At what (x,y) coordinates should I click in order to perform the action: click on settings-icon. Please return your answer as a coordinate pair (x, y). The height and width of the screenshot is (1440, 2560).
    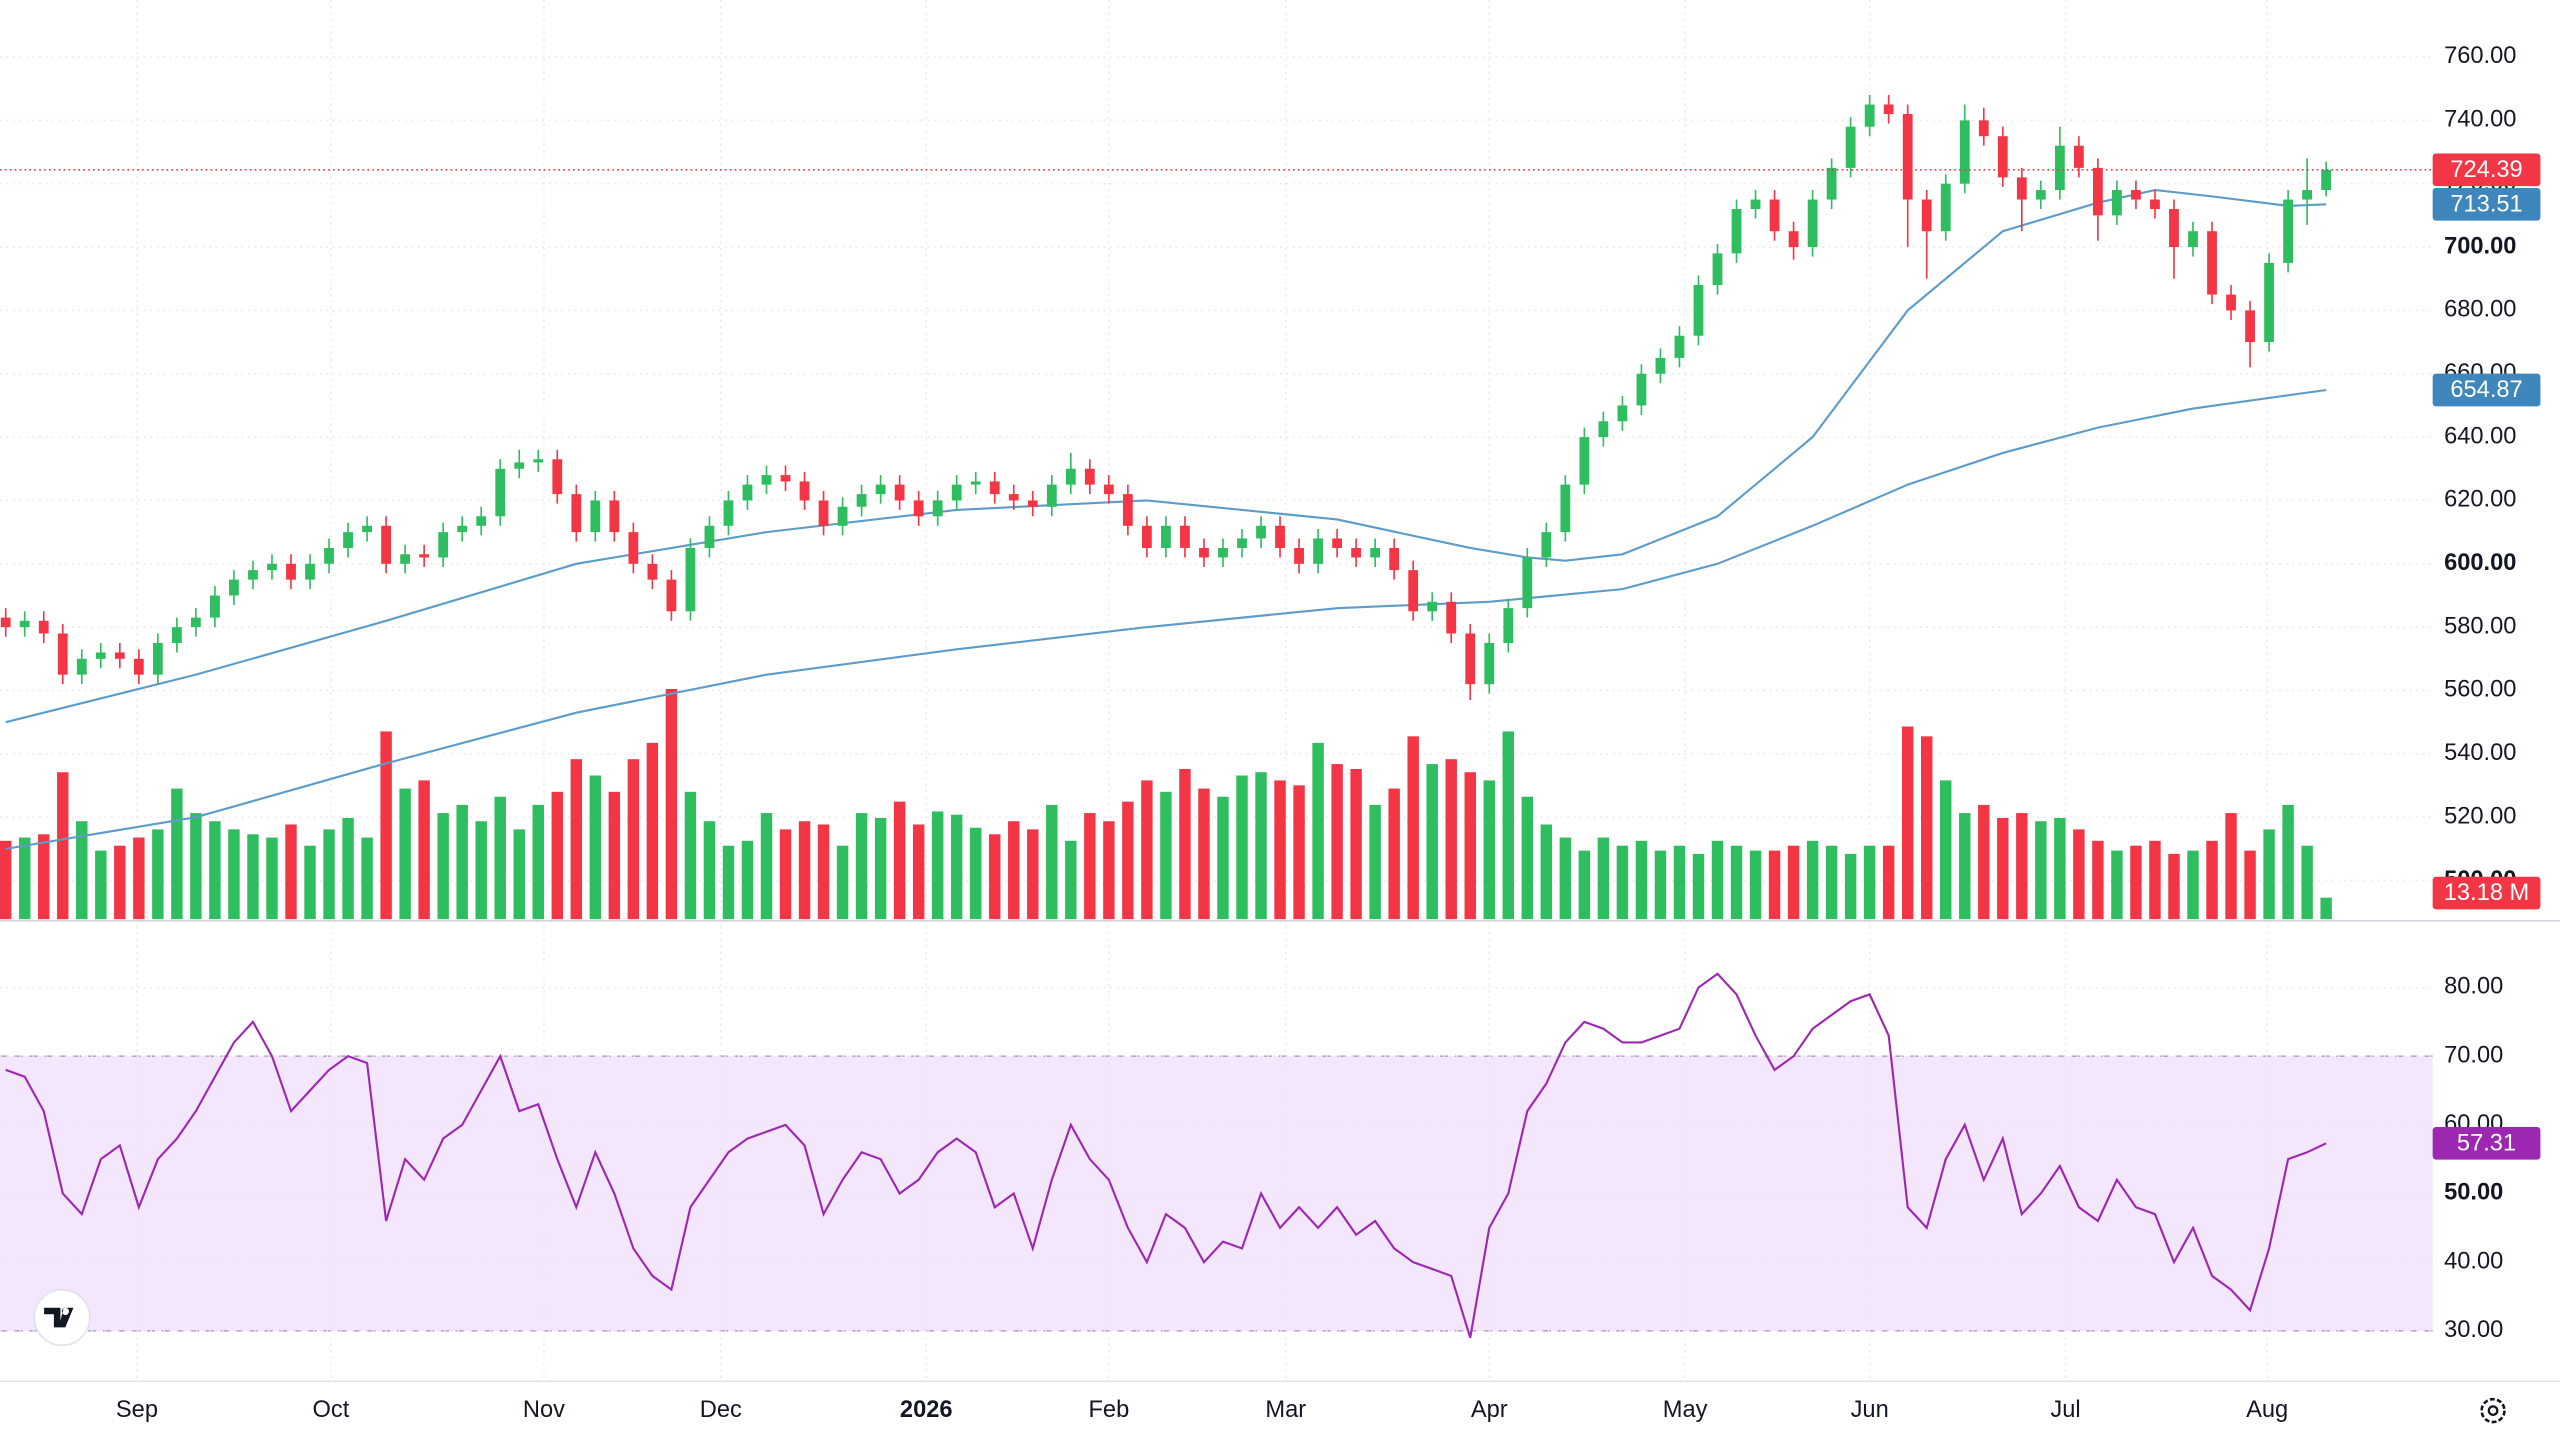
    Looking at the image, I should click on (2493, 1410).